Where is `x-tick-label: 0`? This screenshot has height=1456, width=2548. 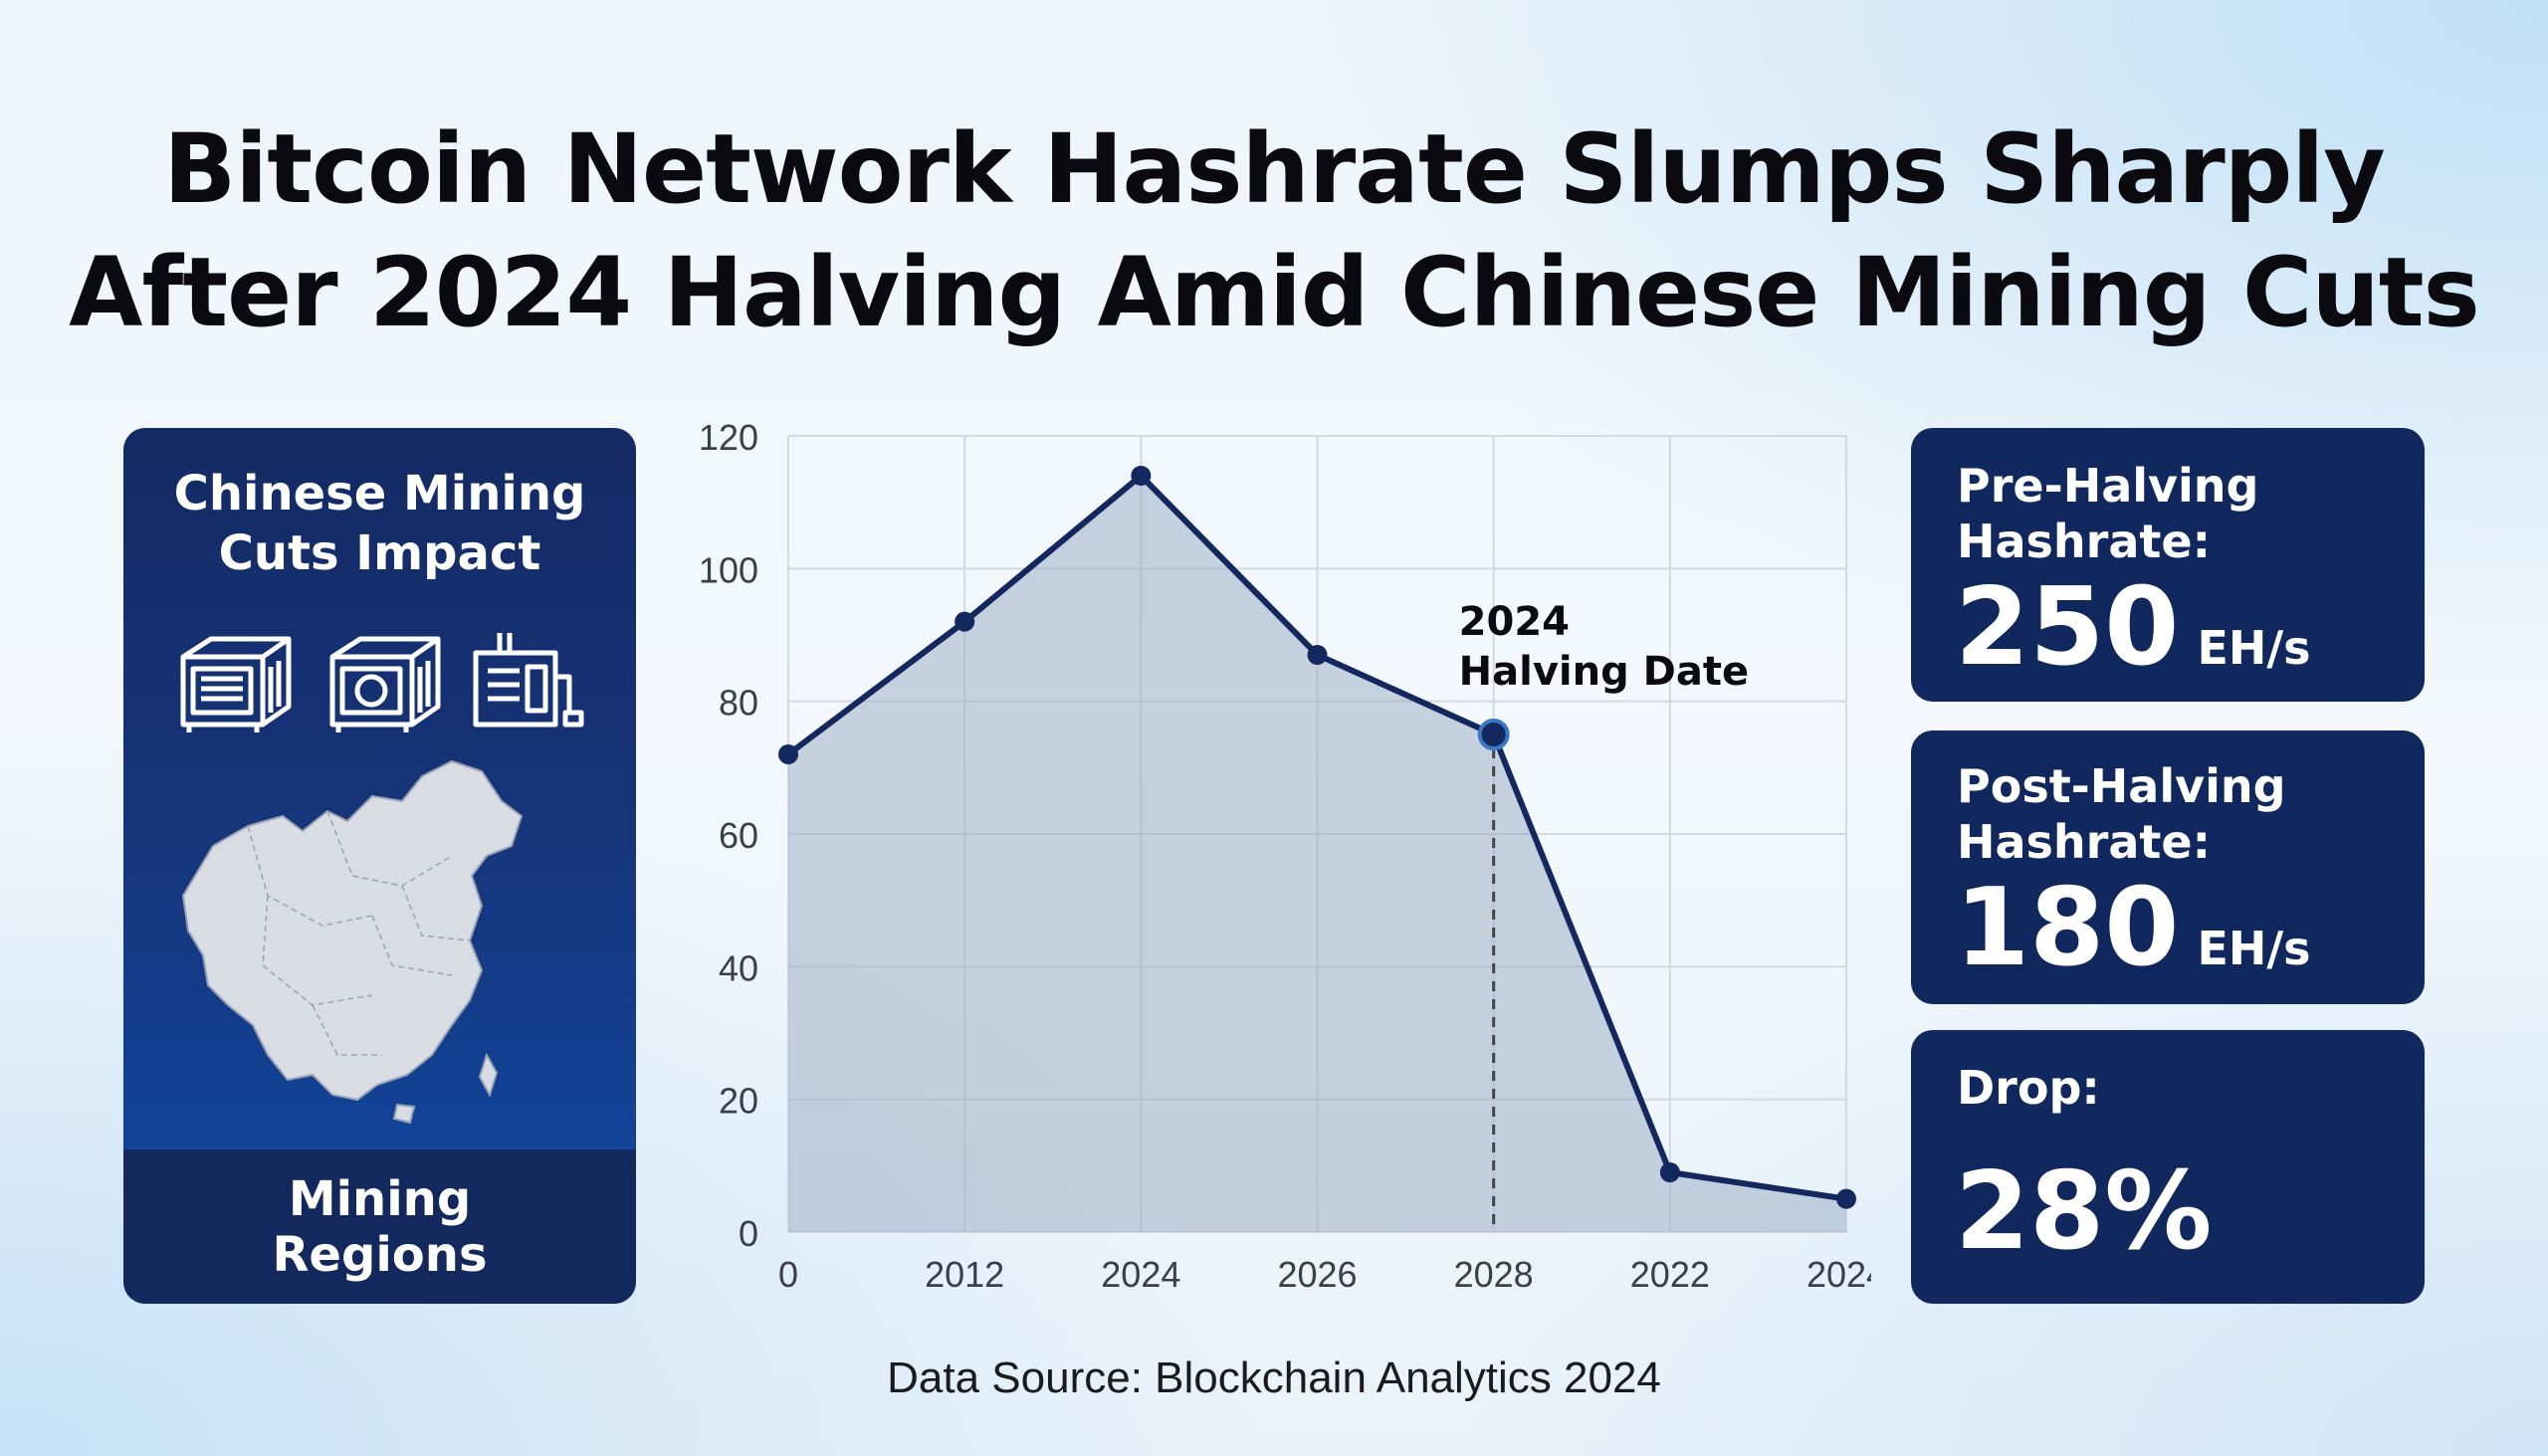 x-tick-label: 0 is located at coordinates (788, 1274).